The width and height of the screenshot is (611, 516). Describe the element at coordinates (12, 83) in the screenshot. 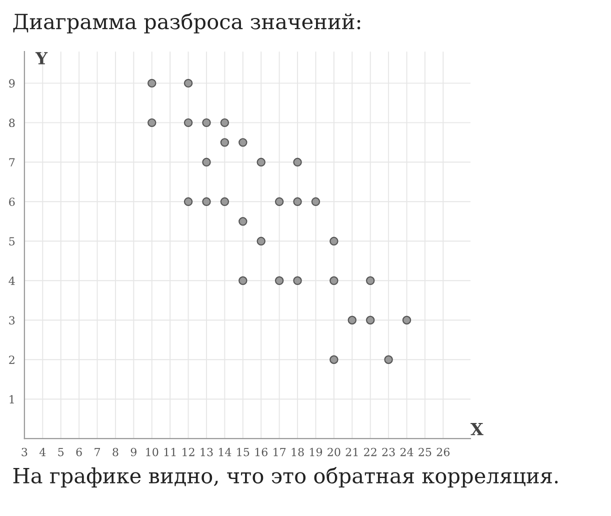

I see `y-tick-label: 9` at that location.